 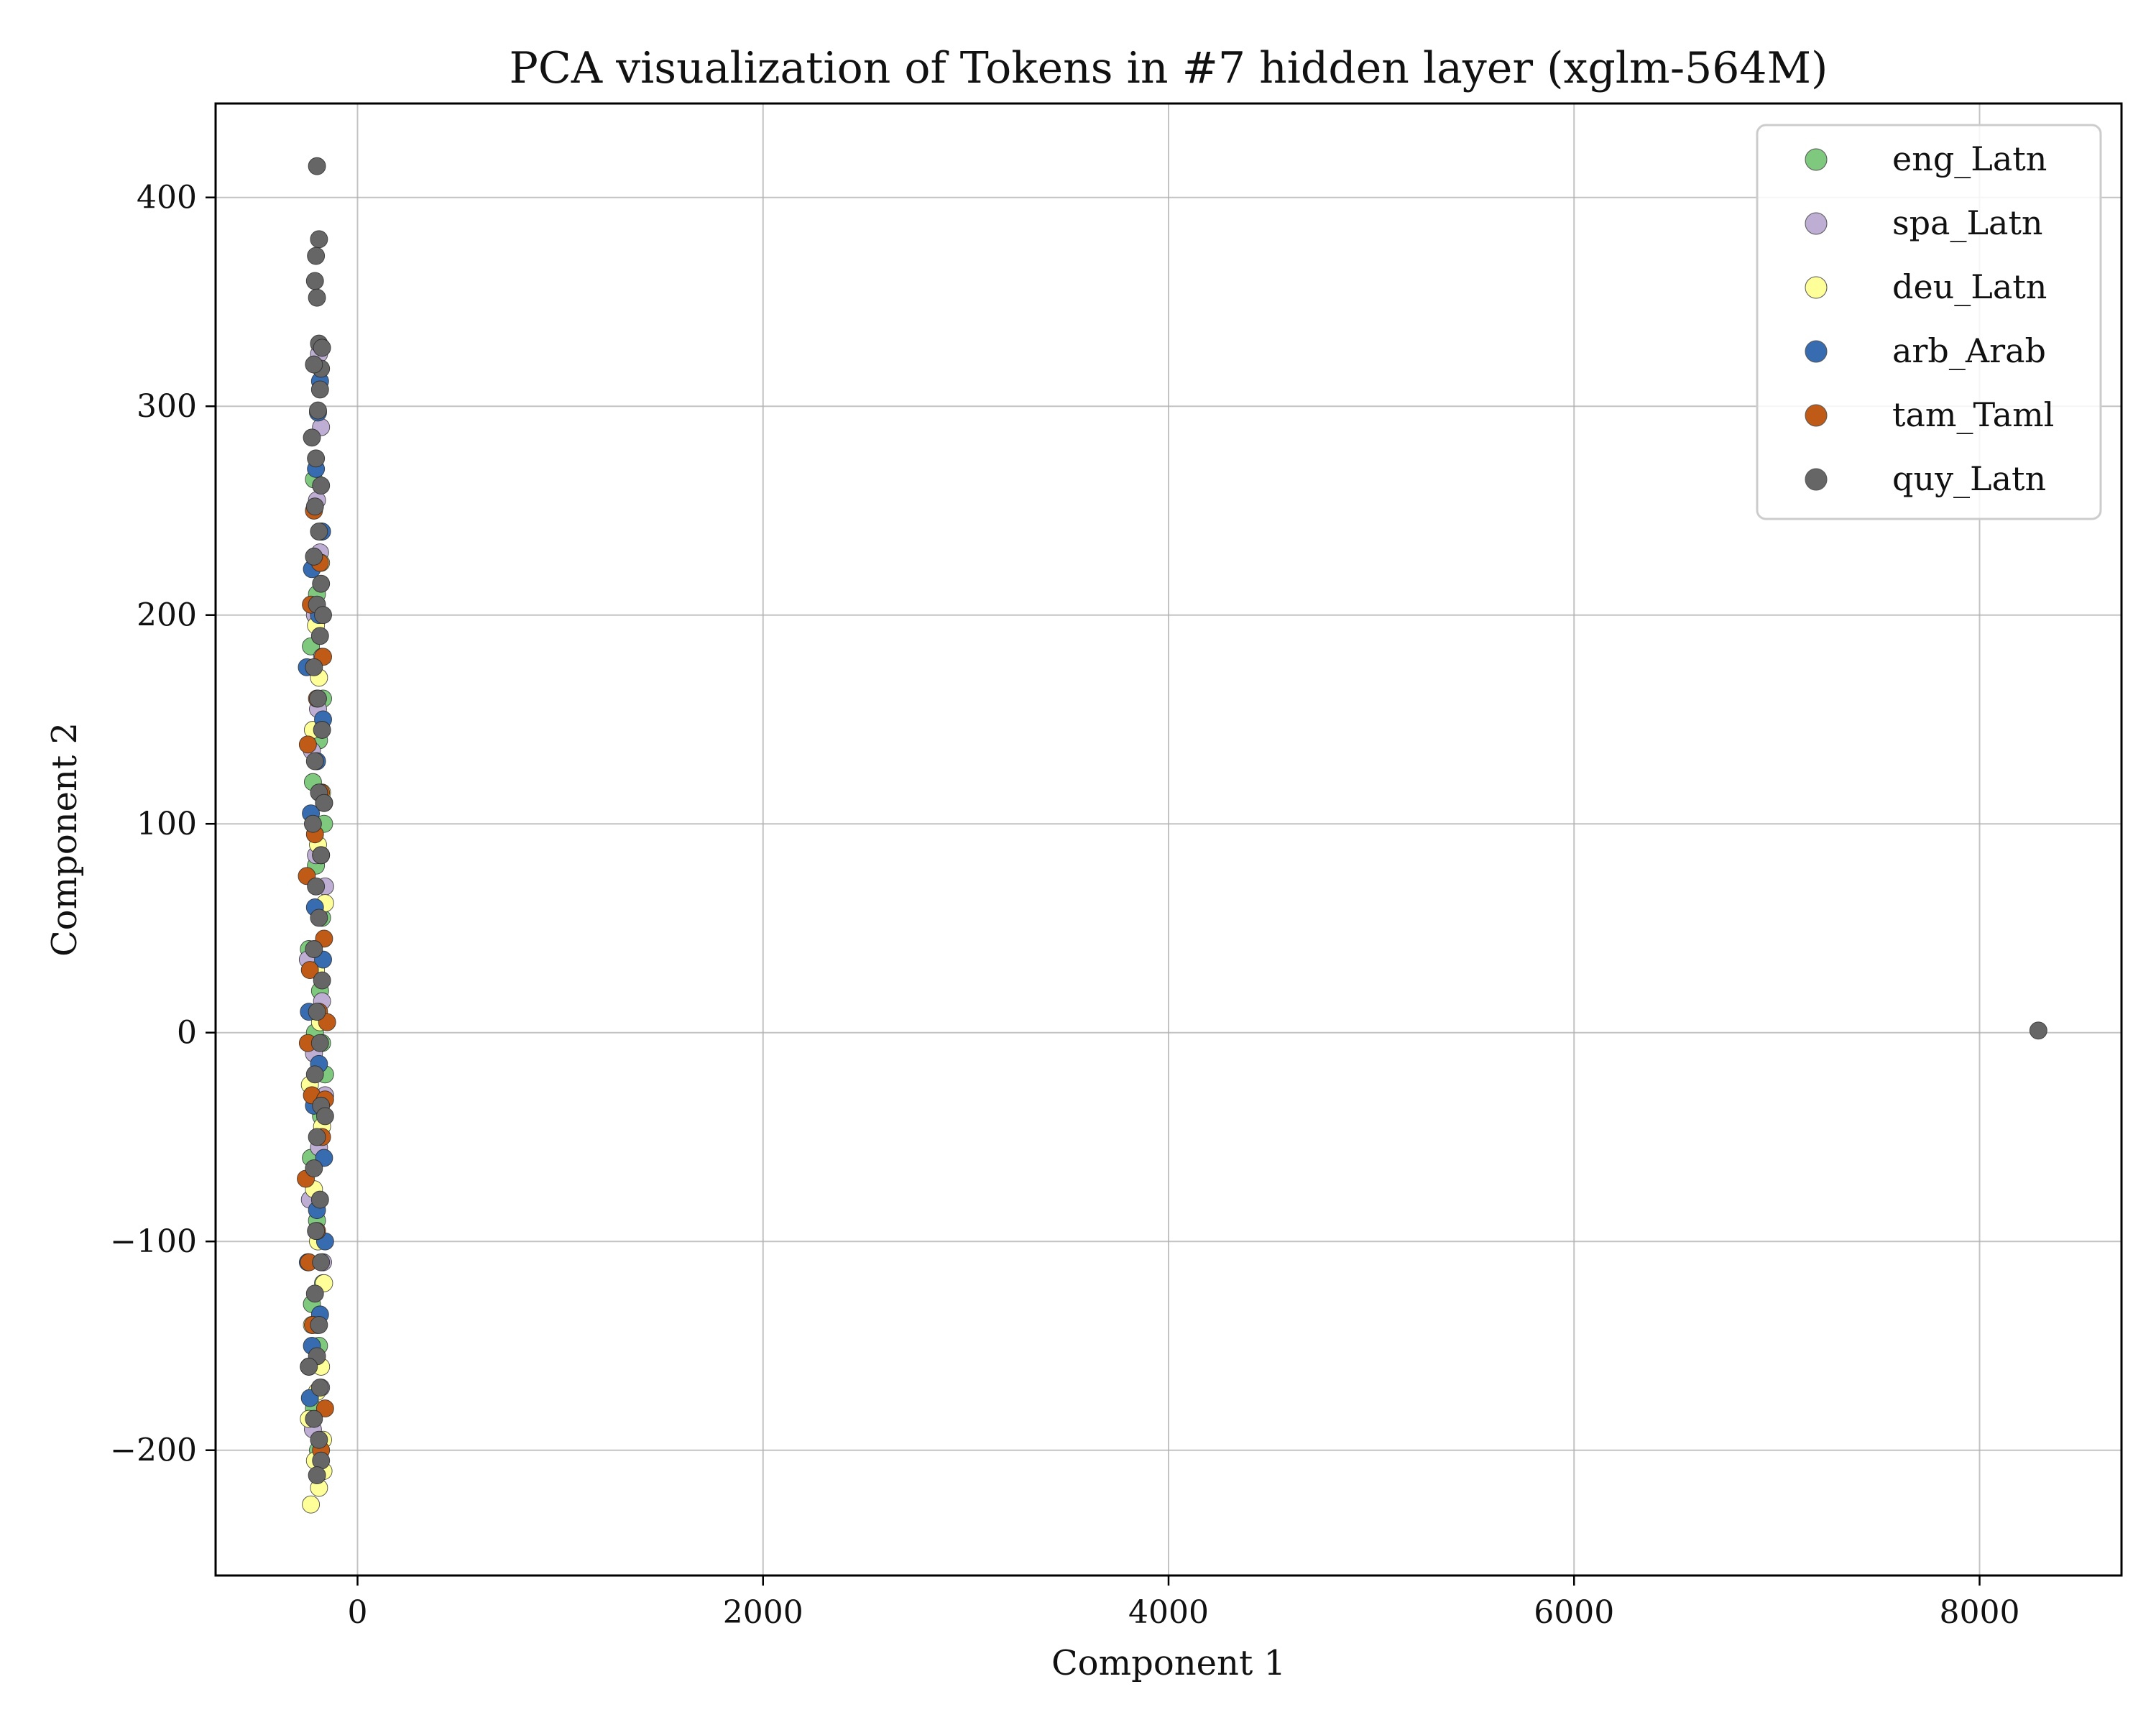 I want to click on legend-marker-quy_Latn, so click(x=1817, y=479).